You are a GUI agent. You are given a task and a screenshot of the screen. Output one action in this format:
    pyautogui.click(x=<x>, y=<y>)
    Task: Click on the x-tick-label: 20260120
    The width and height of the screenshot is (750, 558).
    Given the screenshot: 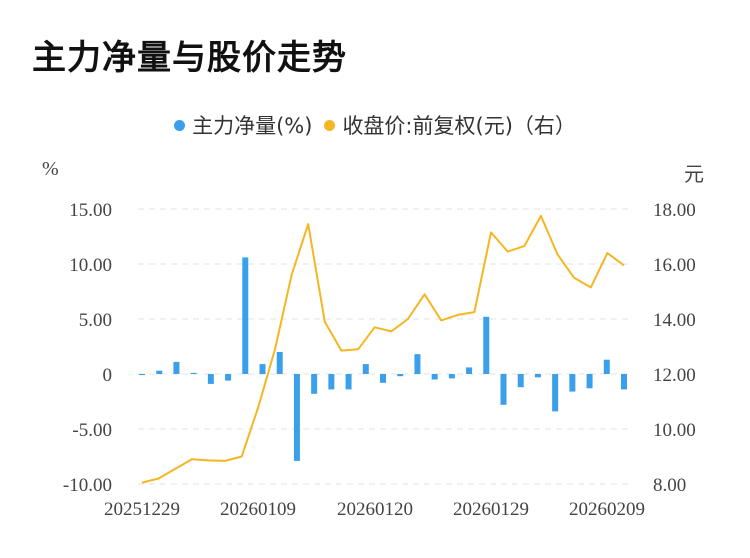 What is the action you would take?
    pyautogui.click(x=375, y=509)
    